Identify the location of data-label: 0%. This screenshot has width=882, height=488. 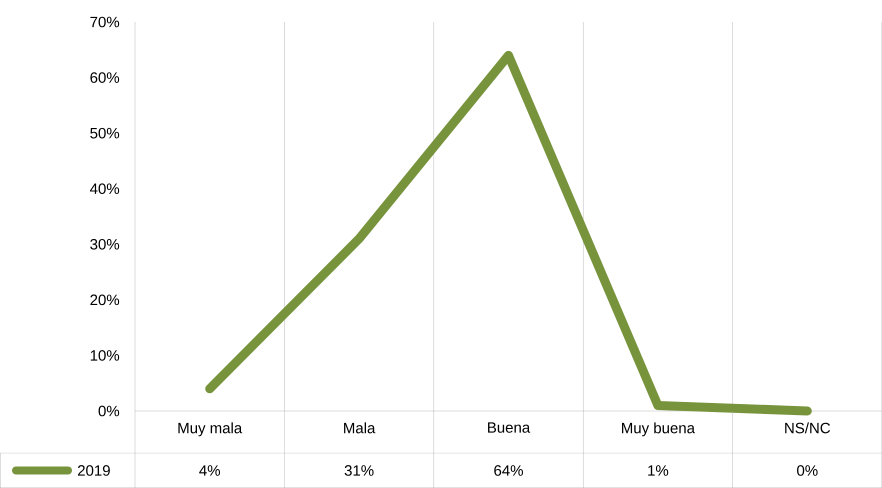
(807, 470).